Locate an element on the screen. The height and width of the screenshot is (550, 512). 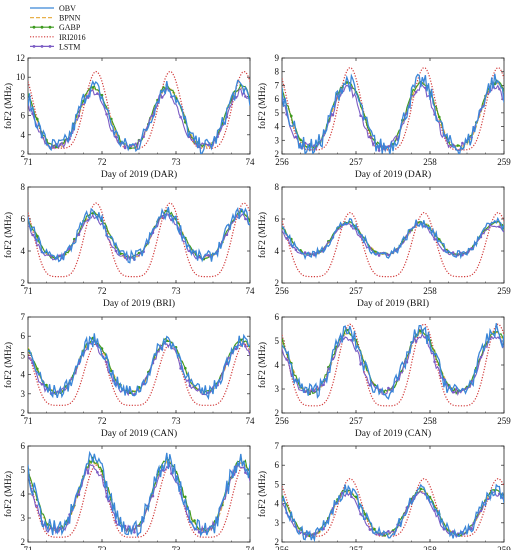
x-tick-label: 72 is located at coordinates (102, 162).